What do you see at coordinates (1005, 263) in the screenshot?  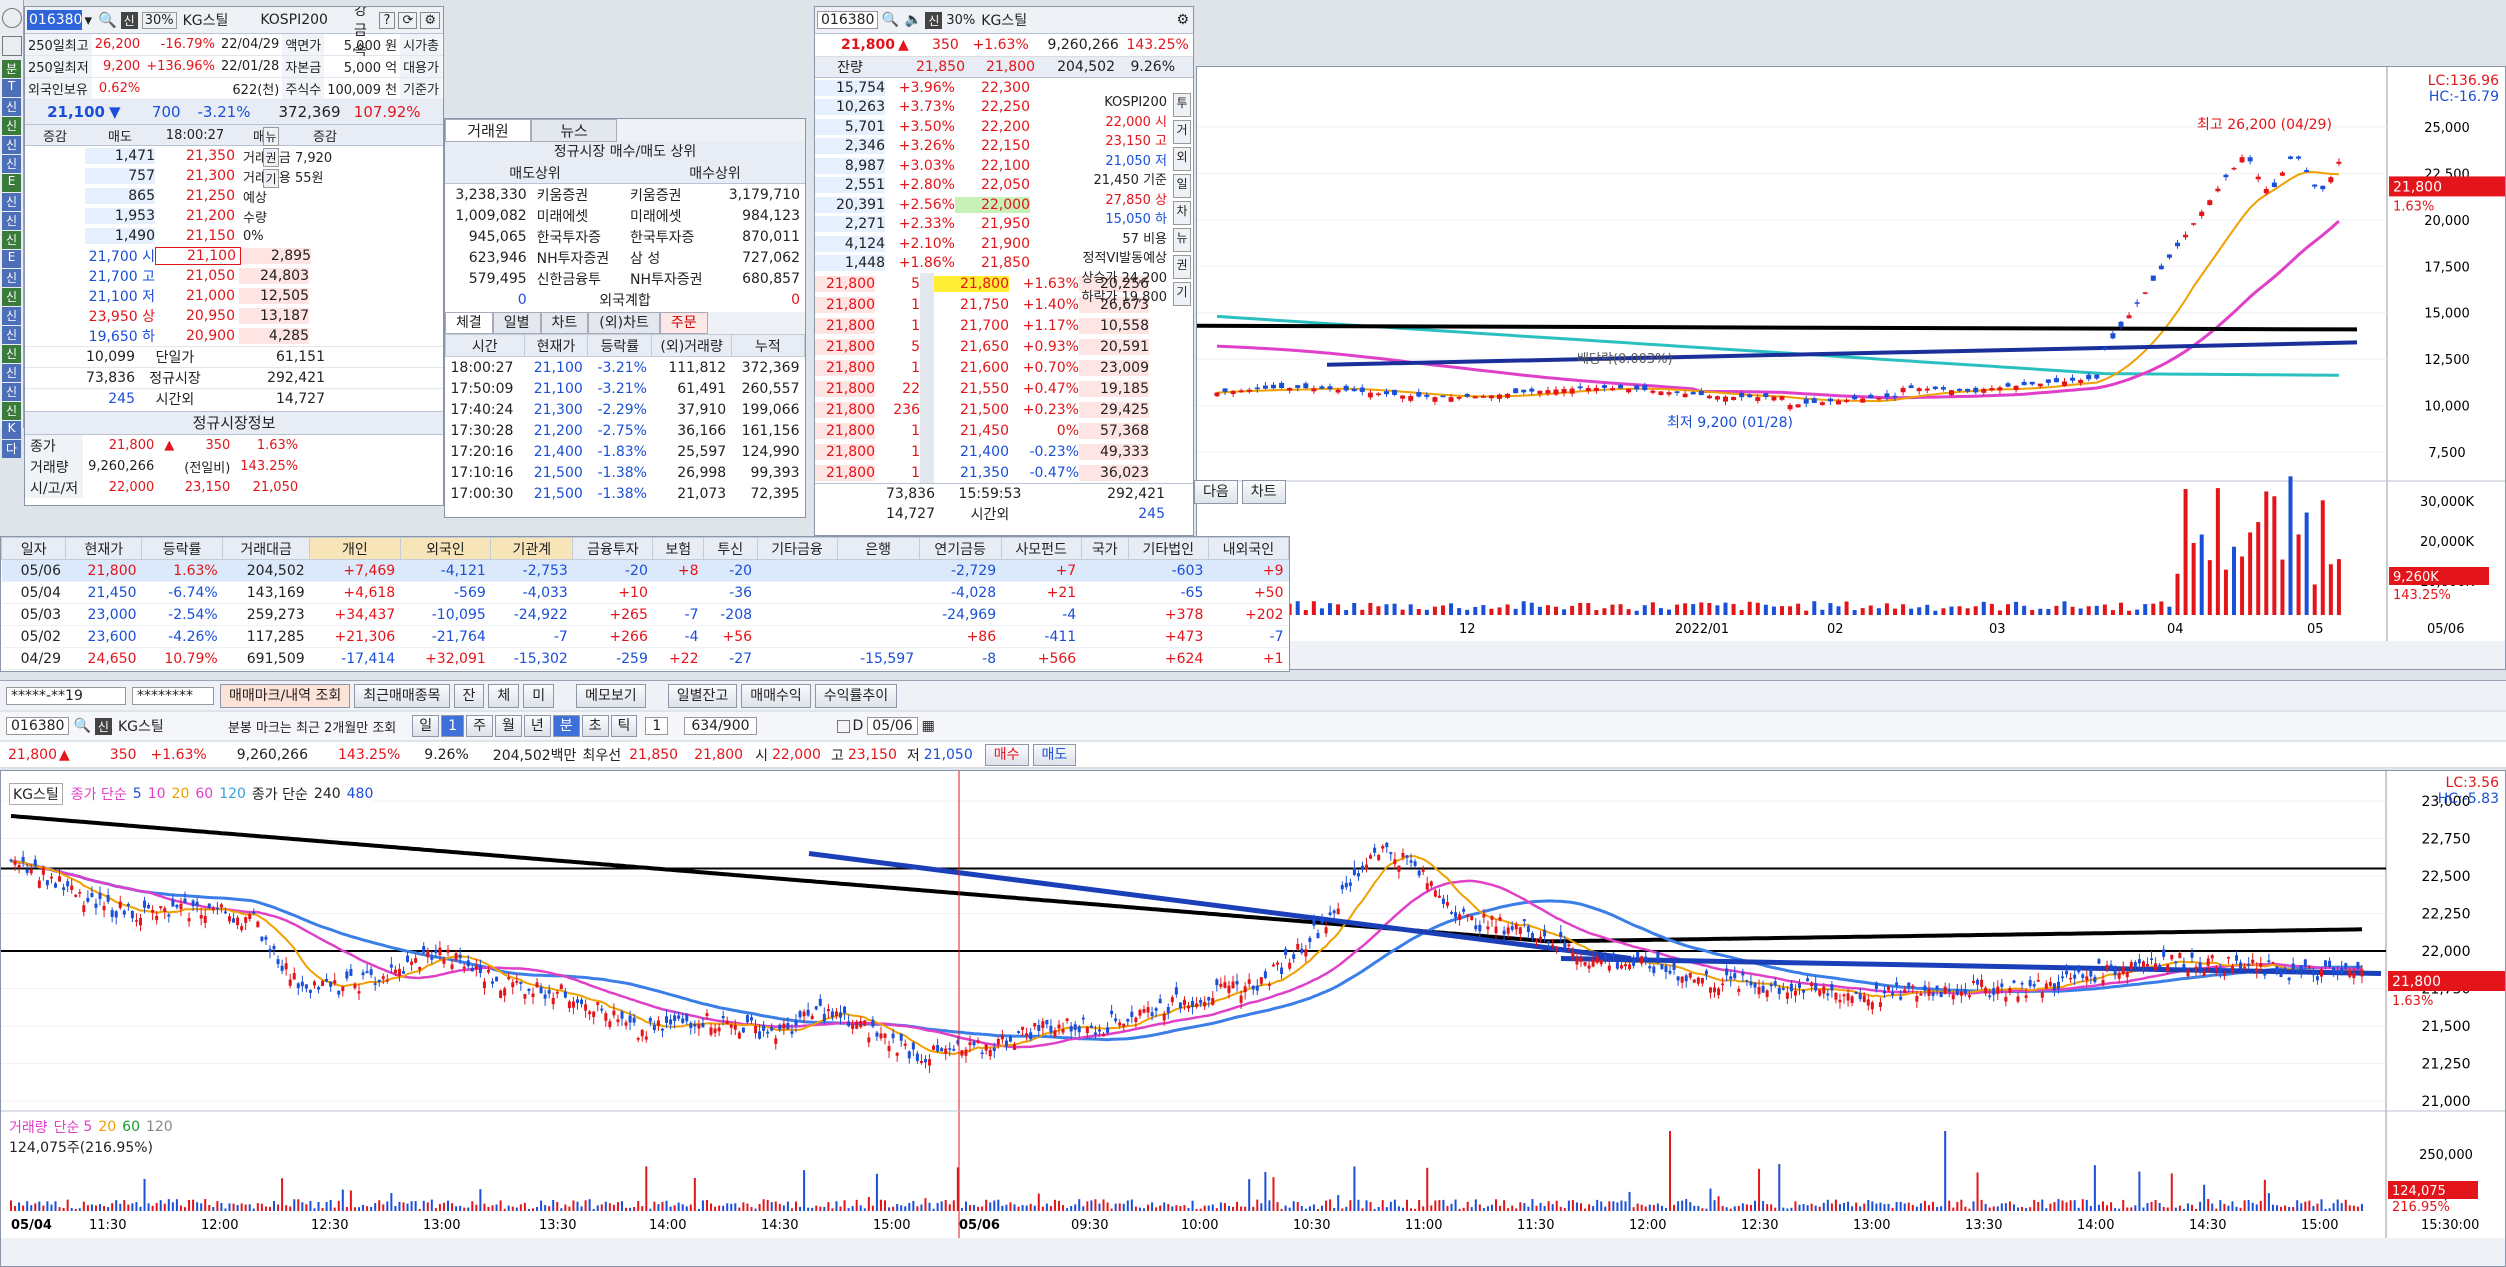 I see `hoga-ask-price: 21,850` at bounding box center [1005, 263].